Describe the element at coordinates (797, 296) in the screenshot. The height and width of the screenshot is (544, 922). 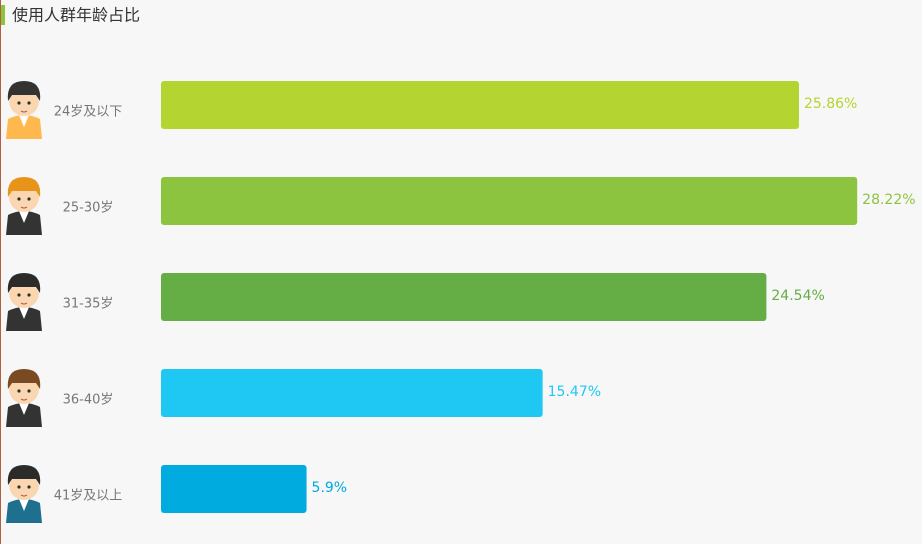
I see `value-label: 24.54%` at that location.